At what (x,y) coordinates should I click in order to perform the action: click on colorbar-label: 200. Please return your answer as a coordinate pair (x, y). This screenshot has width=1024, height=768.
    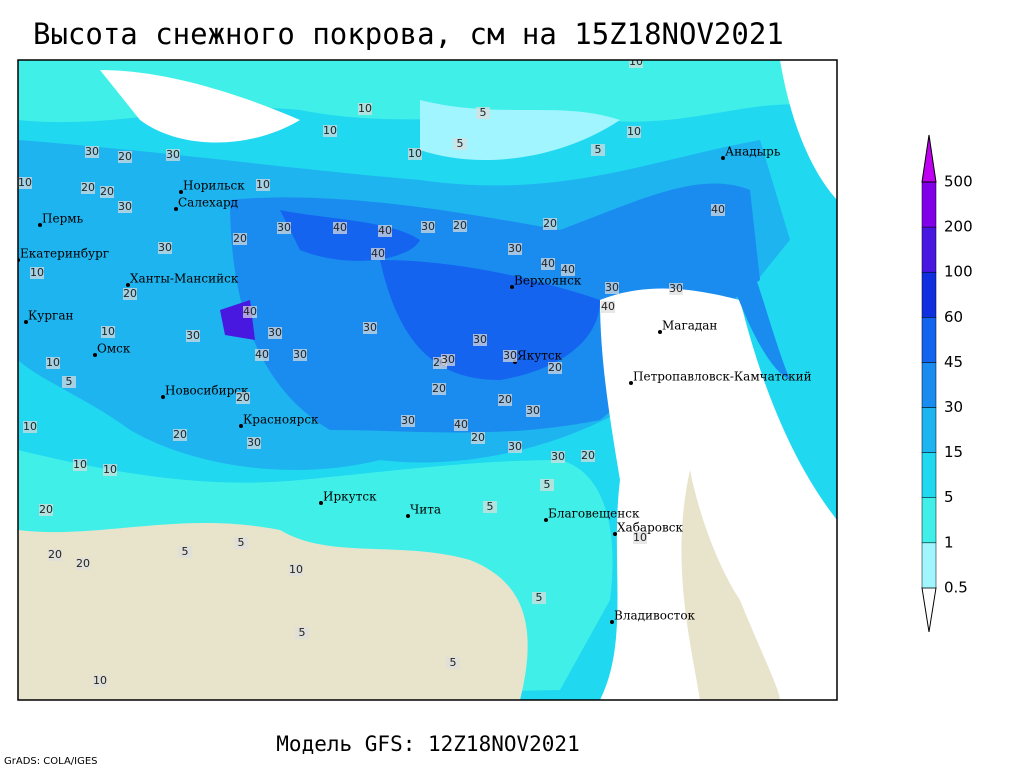
    Looking at the image, I should click on (958, 227).